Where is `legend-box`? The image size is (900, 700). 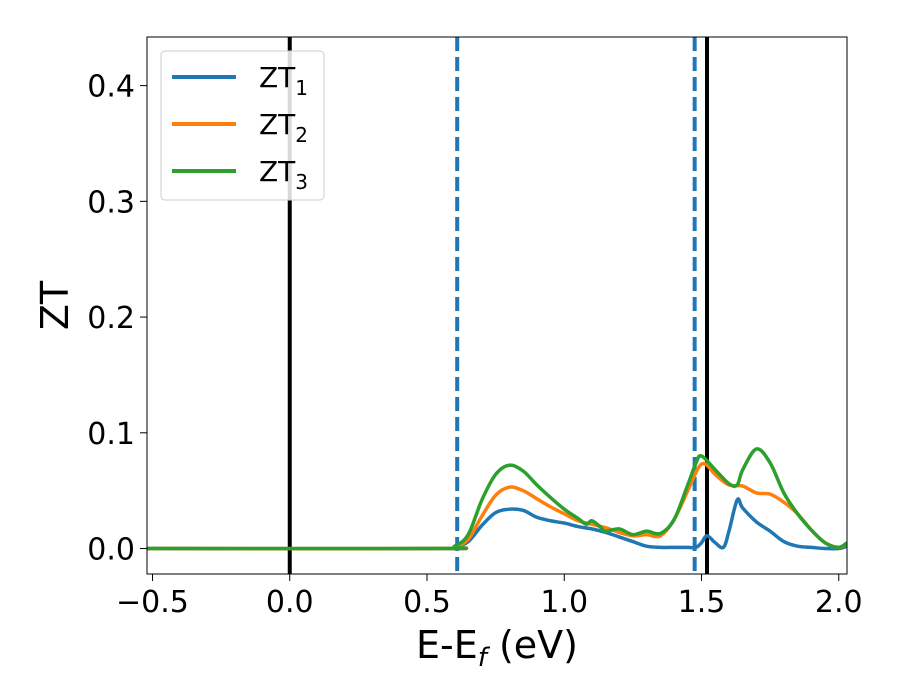
legend-box is located at coordinates (242, 125).